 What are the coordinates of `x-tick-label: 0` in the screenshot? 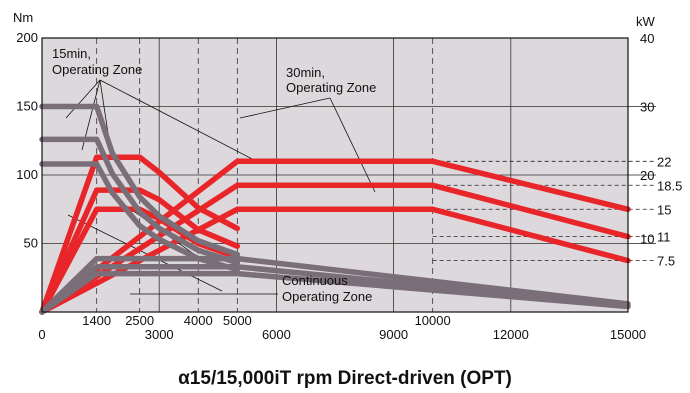 It's located at (41, 334).